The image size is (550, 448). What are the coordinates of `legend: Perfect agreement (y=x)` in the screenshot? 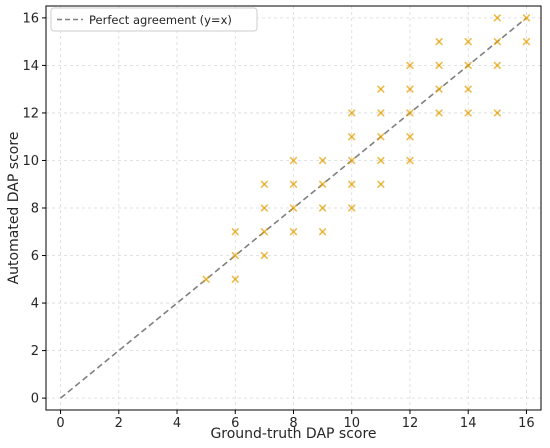 It's located at (154, 19).